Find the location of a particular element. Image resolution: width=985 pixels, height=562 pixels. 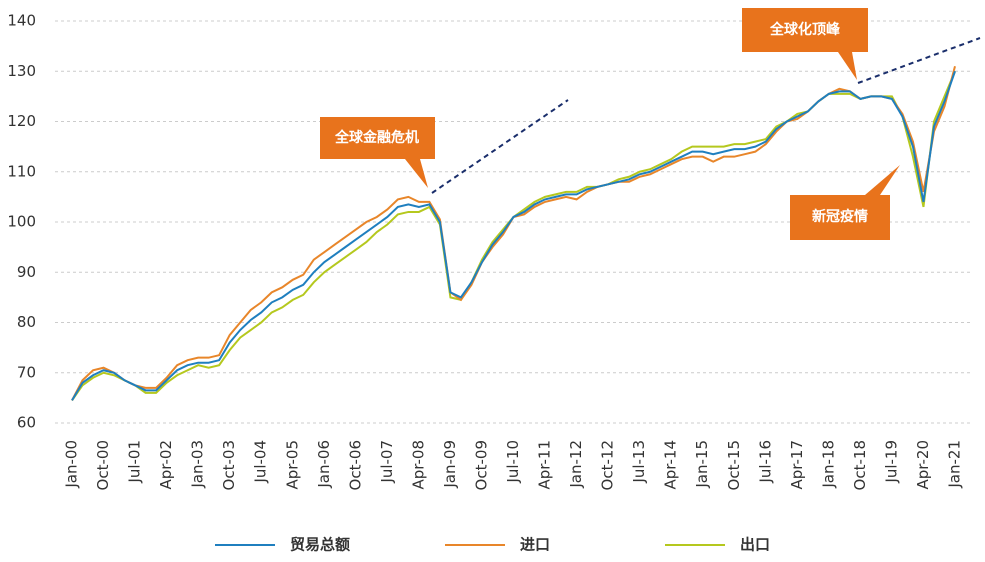

x-tick-label: Jul-01 is located at coordinates (135, 462).